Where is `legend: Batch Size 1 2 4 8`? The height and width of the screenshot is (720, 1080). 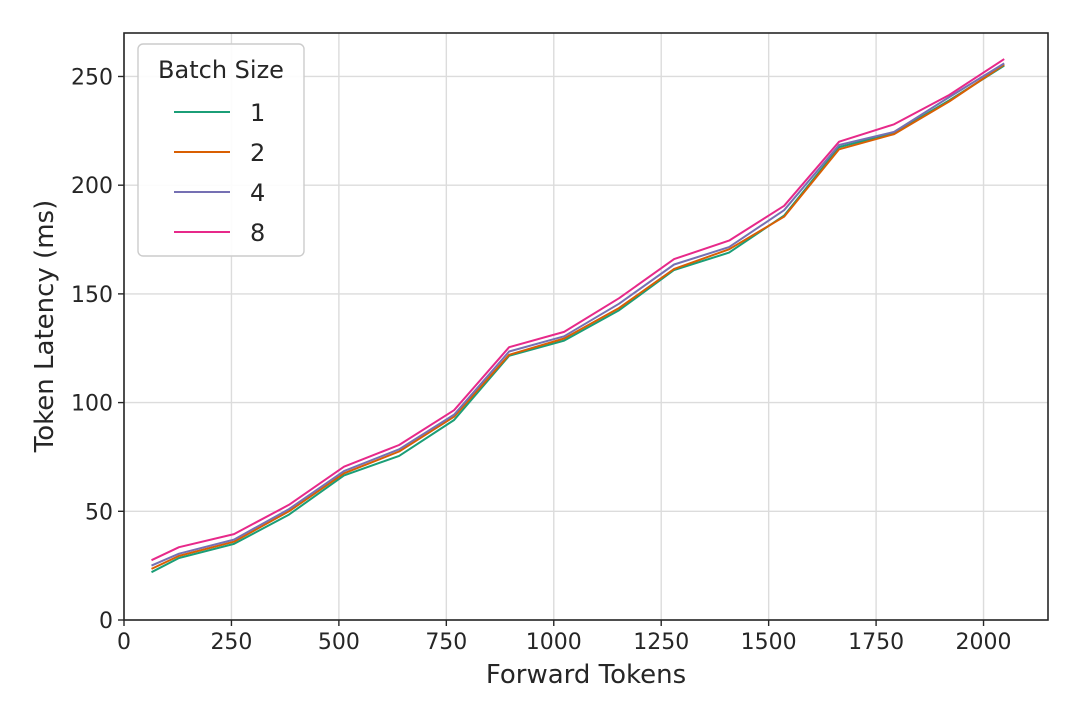
legend: Batch Size 1 2 4 8 is located at coordinates (221, 150).